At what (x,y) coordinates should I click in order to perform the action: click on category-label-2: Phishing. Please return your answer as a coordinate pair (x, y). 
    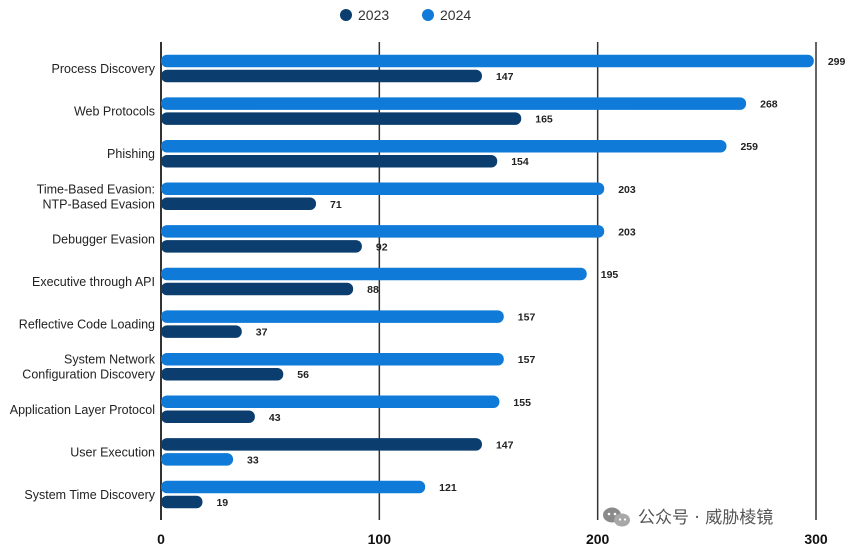
    Looking at the image, I should click on (131, 154).